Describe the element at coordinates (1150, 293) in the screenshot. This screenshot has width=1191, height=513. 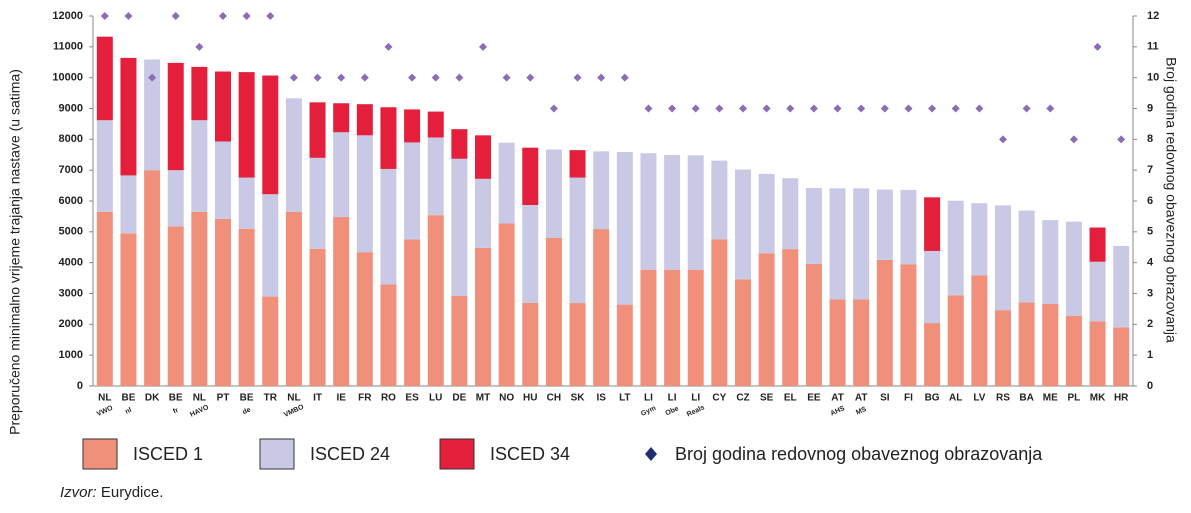
I see `y2-tick-label: 3` at that location.